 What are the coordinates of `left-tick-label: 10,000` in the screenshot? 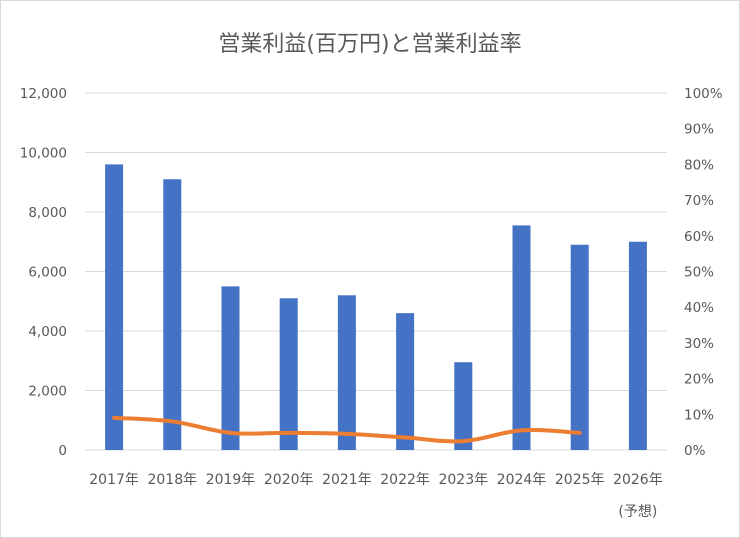 It's located at (43, 154).